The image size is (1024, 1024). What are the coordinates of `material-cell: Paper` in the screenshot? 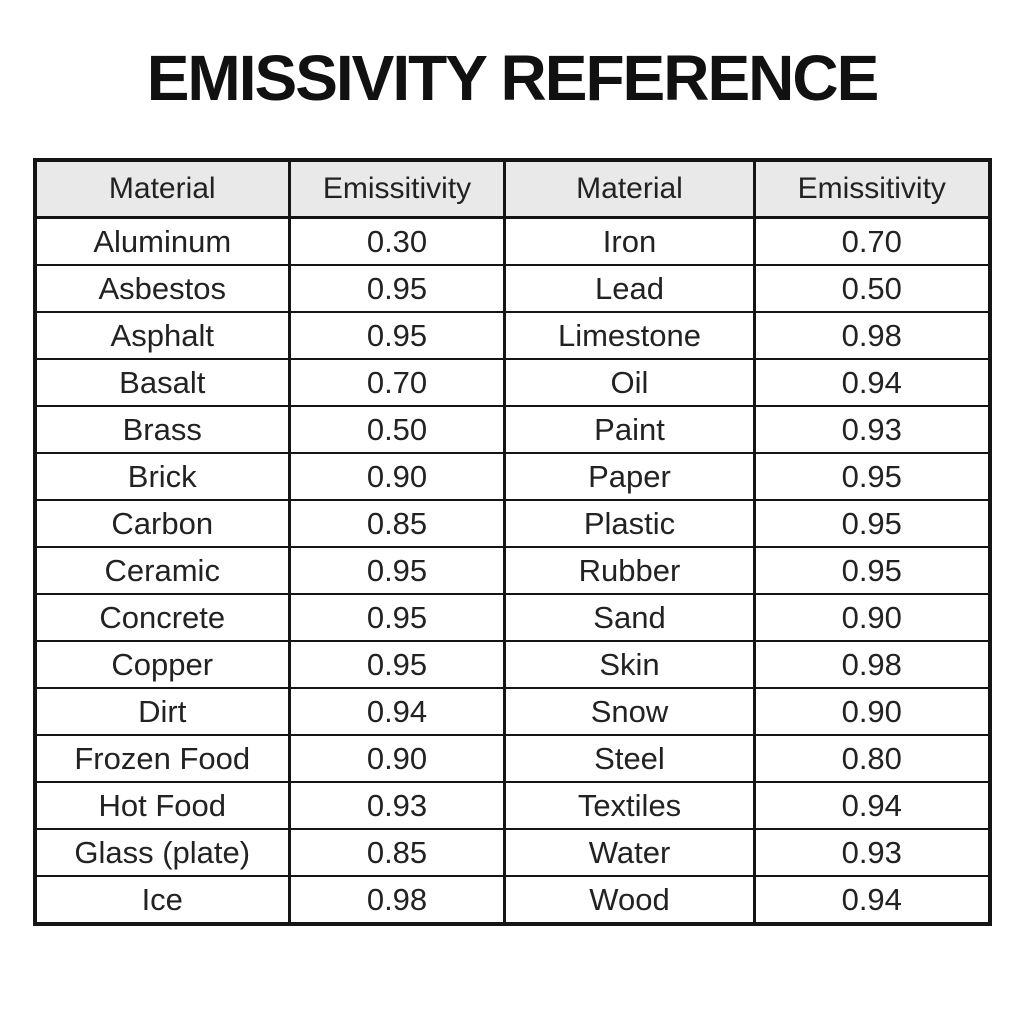 It's located at (629, 476).